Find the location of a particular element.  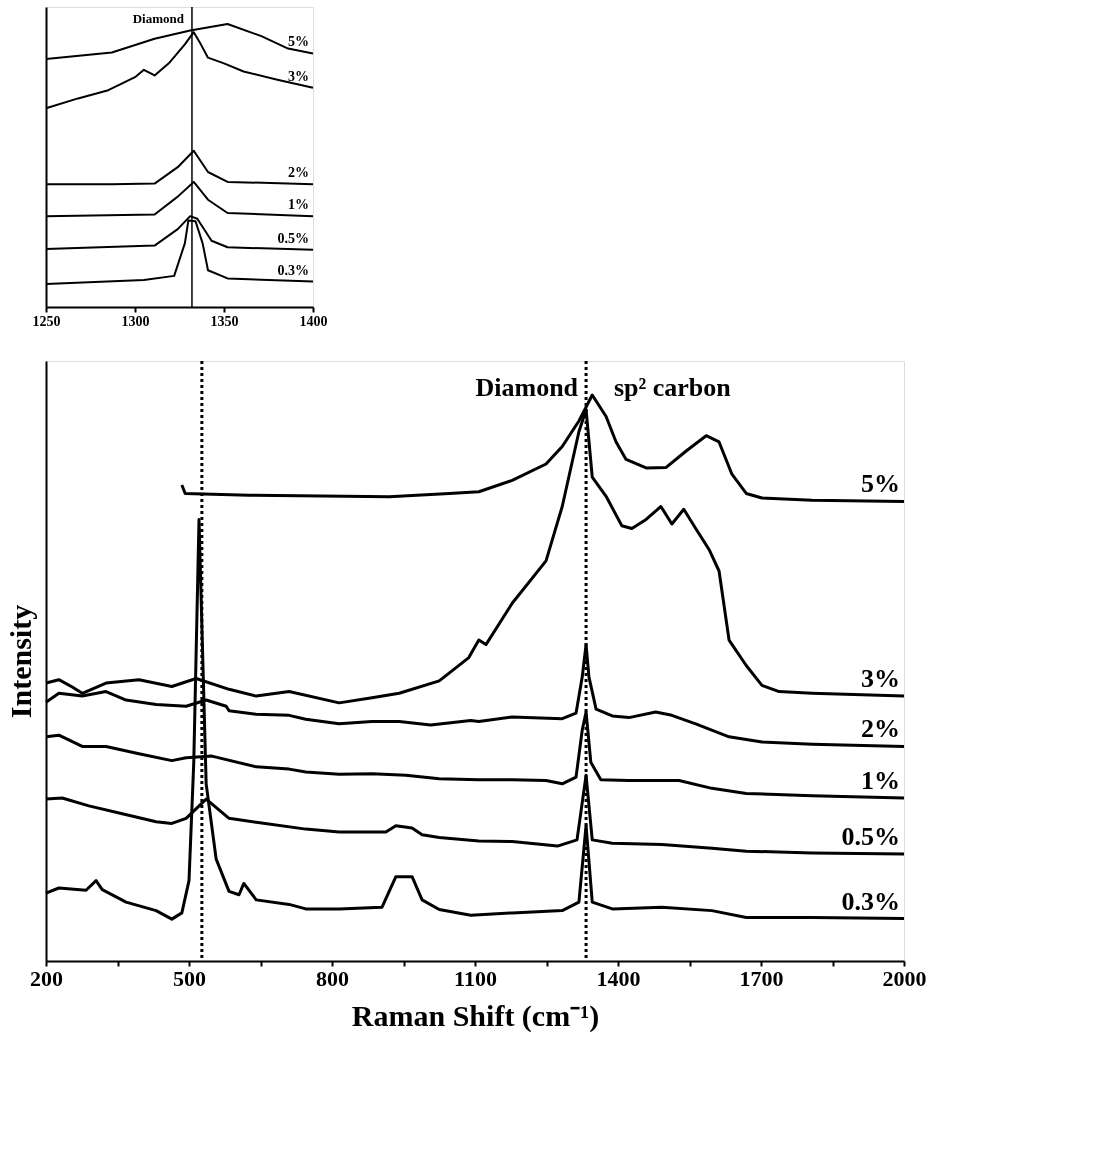

x-tick-label: 1300 is located at coordinates (135, 321).